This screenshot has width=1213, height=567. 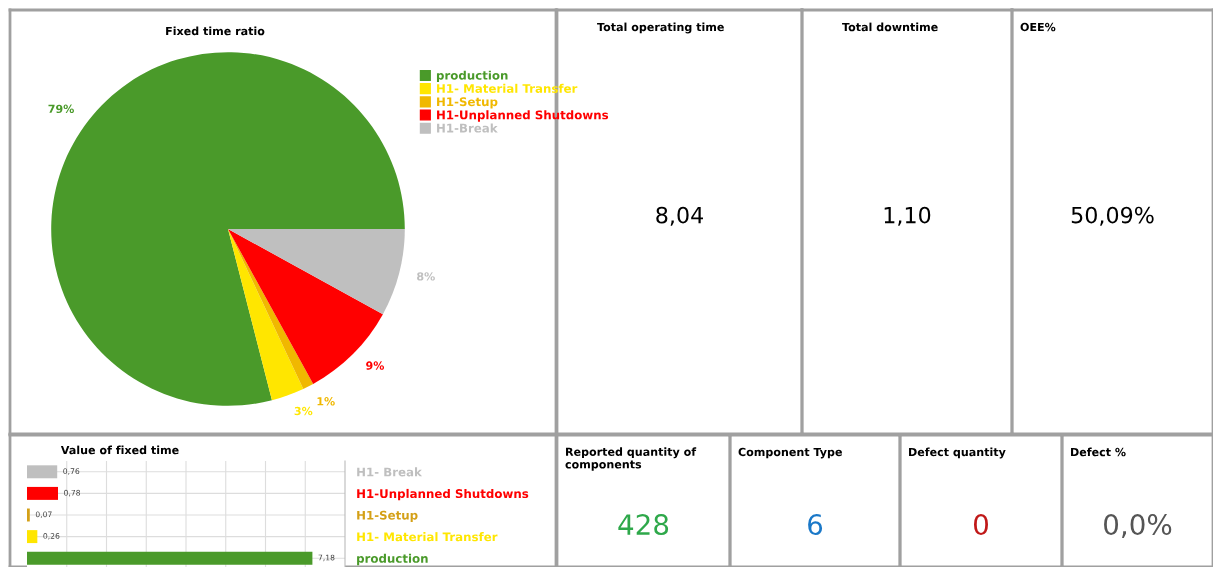 I want to click on text: 0, so click(x=980, y=525).